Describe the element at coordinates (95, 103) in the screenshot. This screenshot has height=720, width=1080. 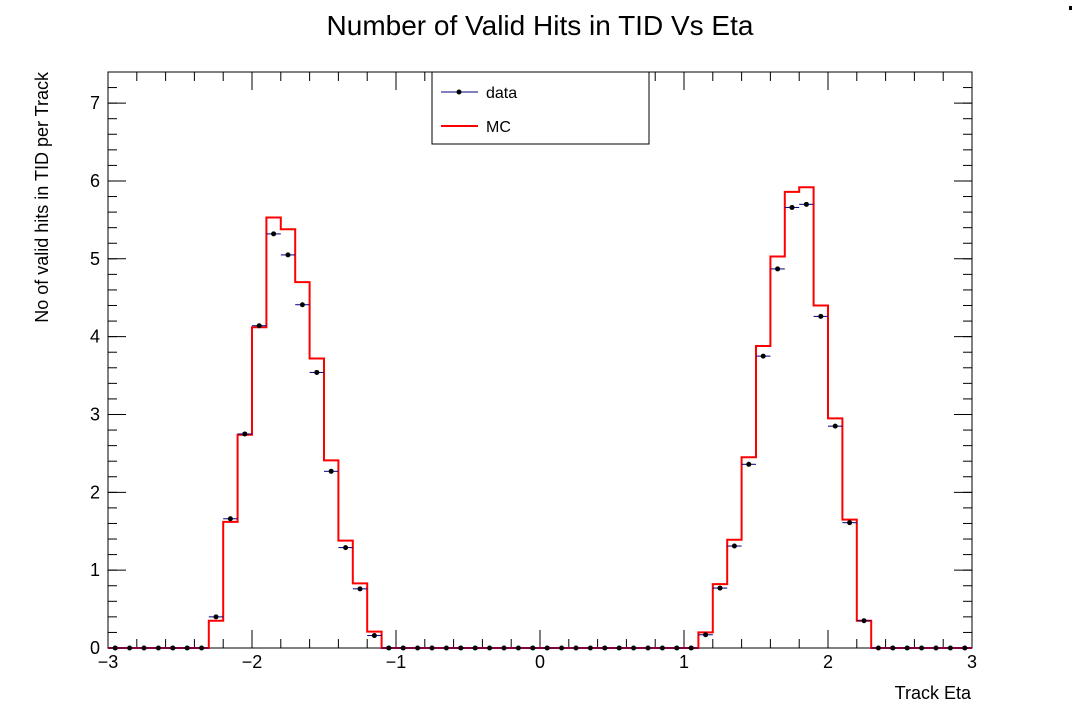
I see `y-tick-label: 7` at that location.